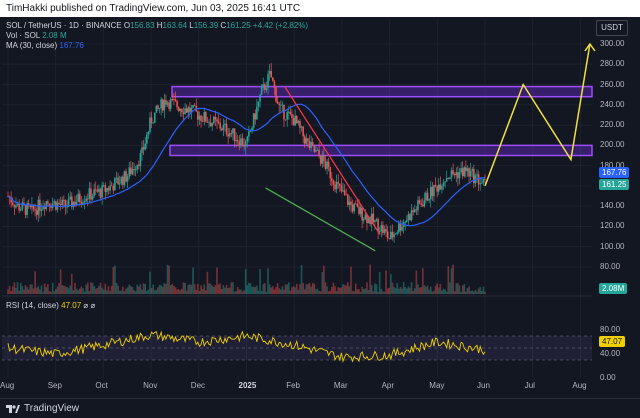 This screenshot has height=418, width=640. I want to click on time-axis-label: Feb, so click(293, 385).